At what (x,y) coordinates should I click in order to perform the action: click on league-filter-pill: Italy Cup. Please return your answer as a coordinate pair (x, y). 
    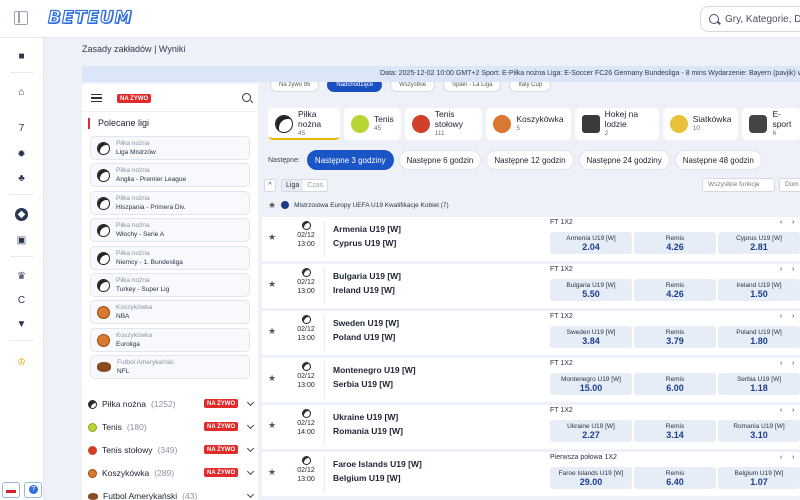
    Looking at the image, I should click on (530, 87).